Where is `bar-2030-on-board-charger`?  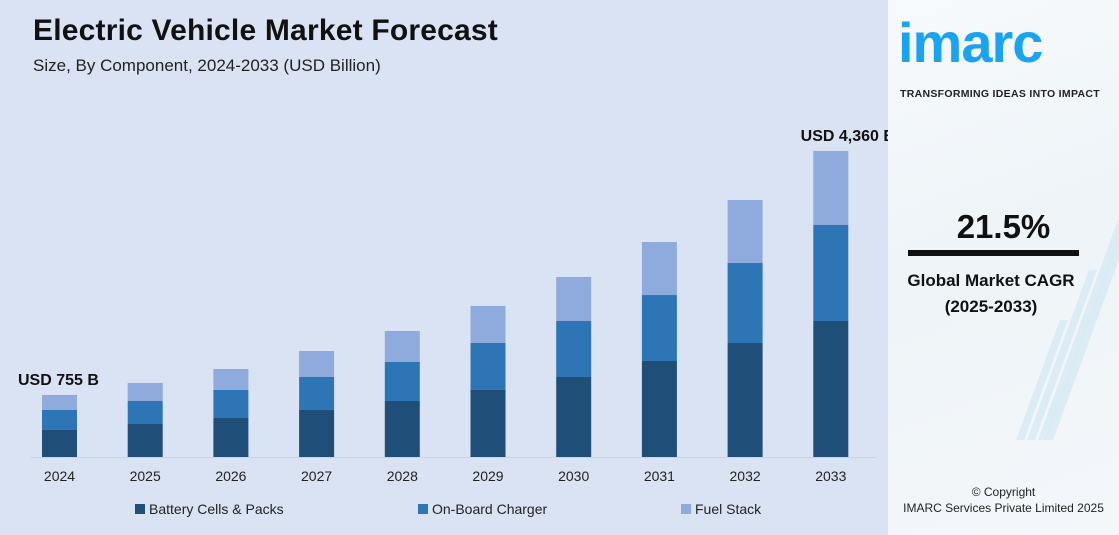 bar-2030-on-board-charger is located at coordinates (574, 348).